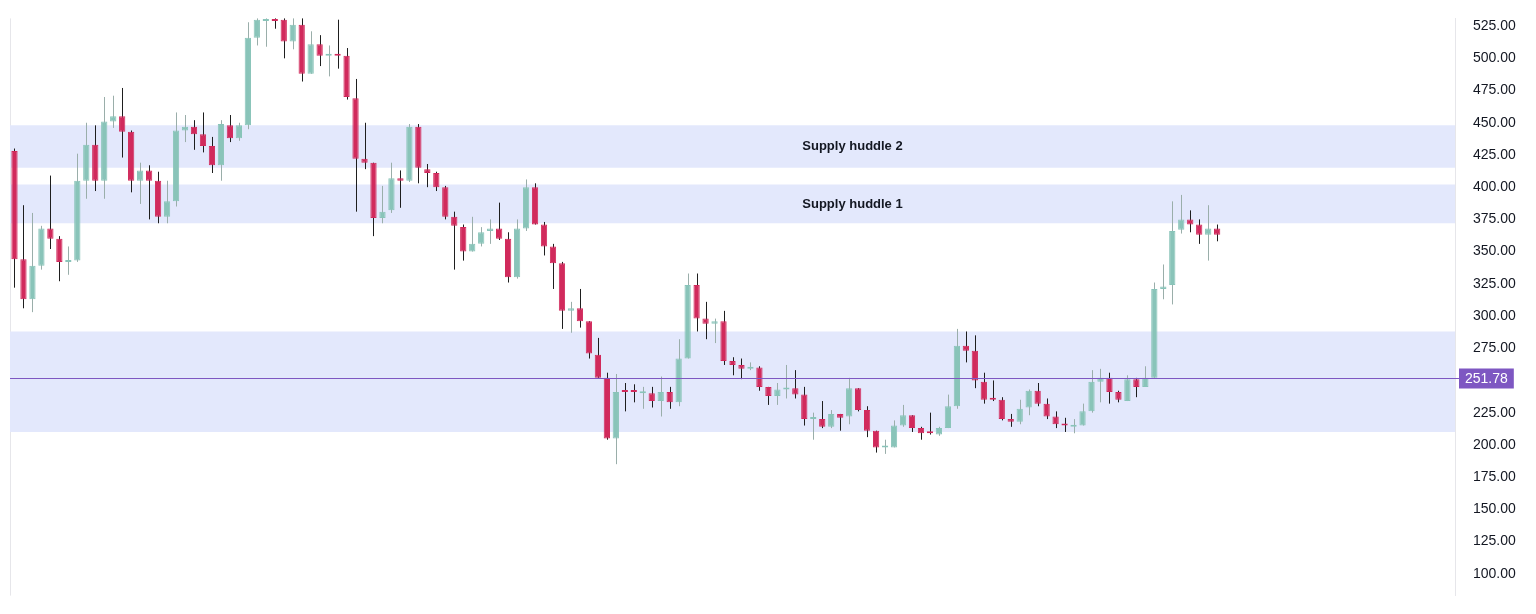 The height and width of the screenshot is (614, 1536). What do you see at coordinates (1495, 508) in the screenshot?
I see `y-tick-label: 150.00` at bounding box center [1495, 508].